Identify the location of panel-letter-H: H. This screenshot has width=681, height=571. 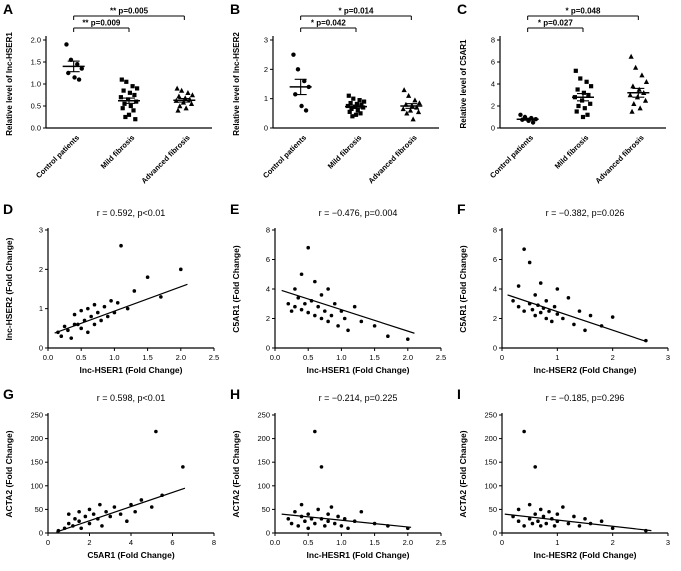
(235, 394).